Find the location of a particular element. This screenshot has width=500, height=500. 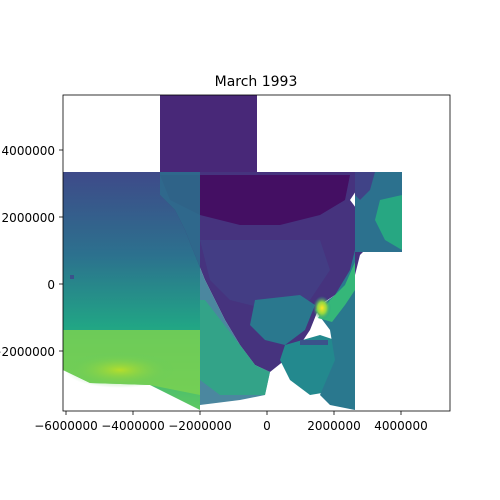

x-tick-label: 2000000 is located at coordinates (333, 426).